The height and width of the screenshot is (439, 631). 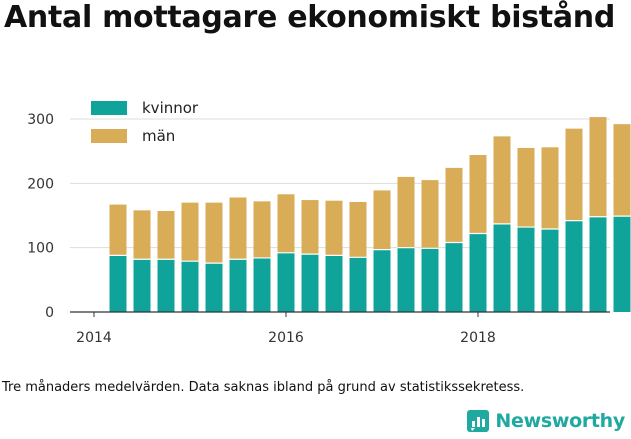 I want to click on y-tick-label: 100, so click(x=40, y=249).